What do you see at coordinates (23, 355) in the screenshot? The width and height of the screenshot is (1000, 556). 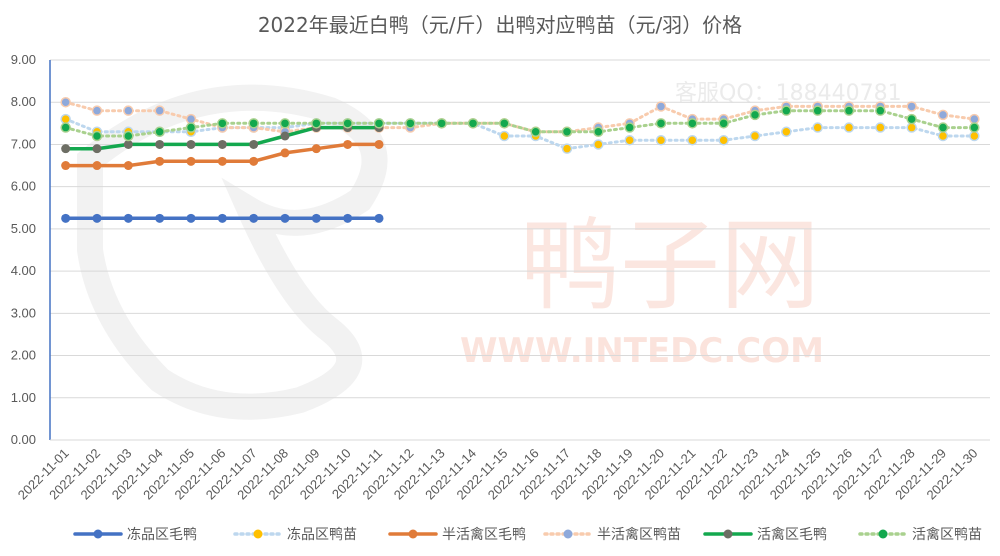 I see `y-tick-label: 2.00` at bounding box center [23, 355].